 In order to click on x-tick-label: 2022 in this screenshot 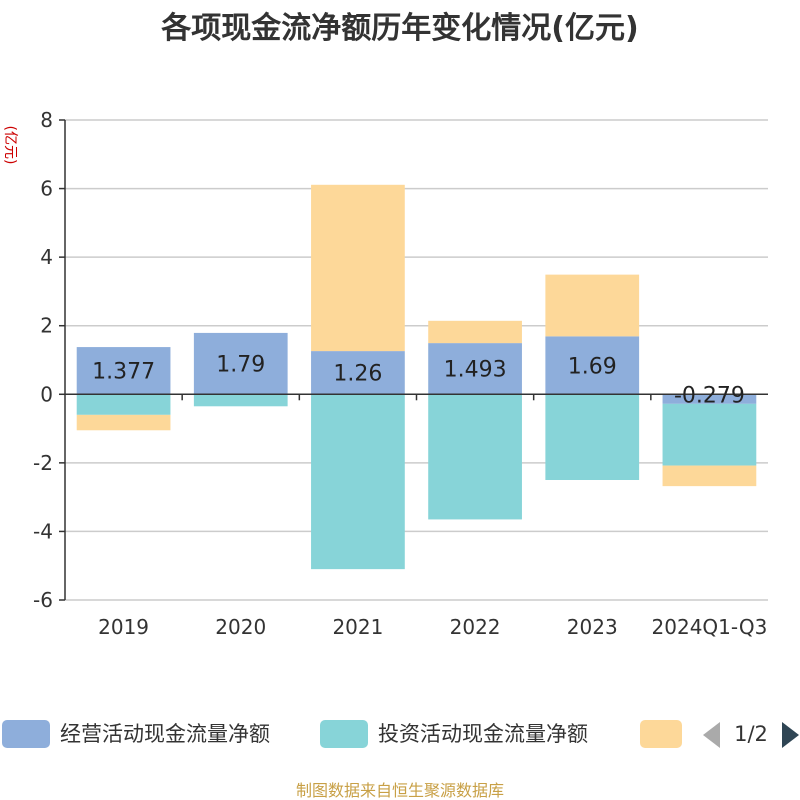, I will do `click(475, 627)`.